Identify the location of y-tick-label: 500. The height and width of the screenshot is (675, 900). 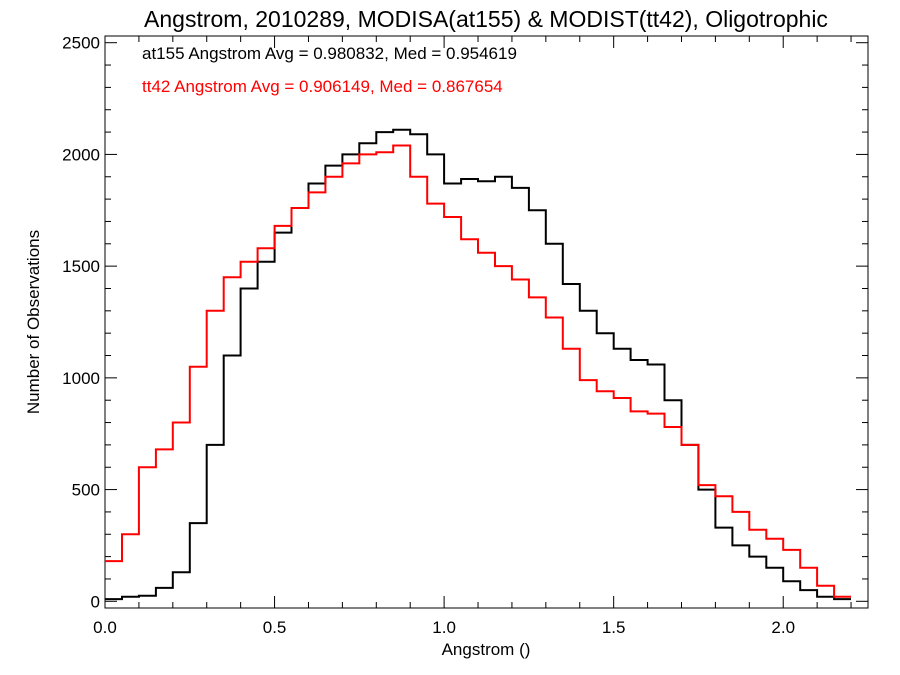
(86, 490).